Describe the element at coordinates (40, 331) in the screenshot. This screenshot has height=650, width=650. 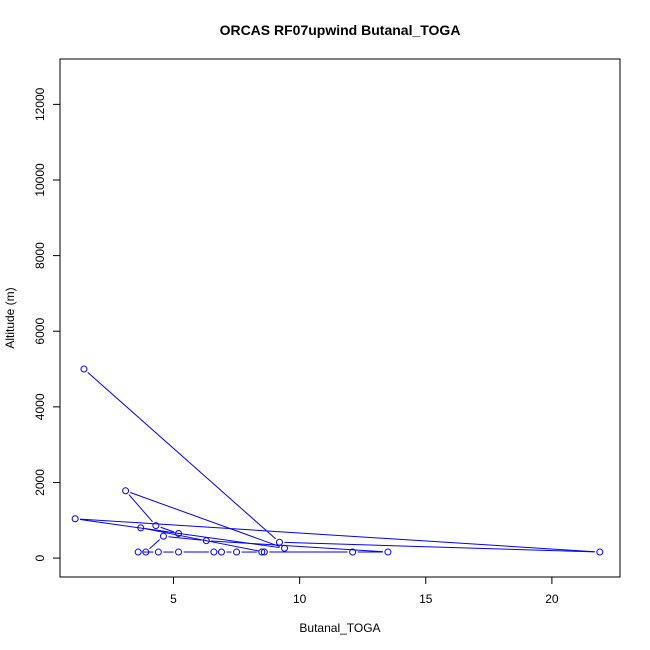
I see `y-tick-label: 6000` at that location.